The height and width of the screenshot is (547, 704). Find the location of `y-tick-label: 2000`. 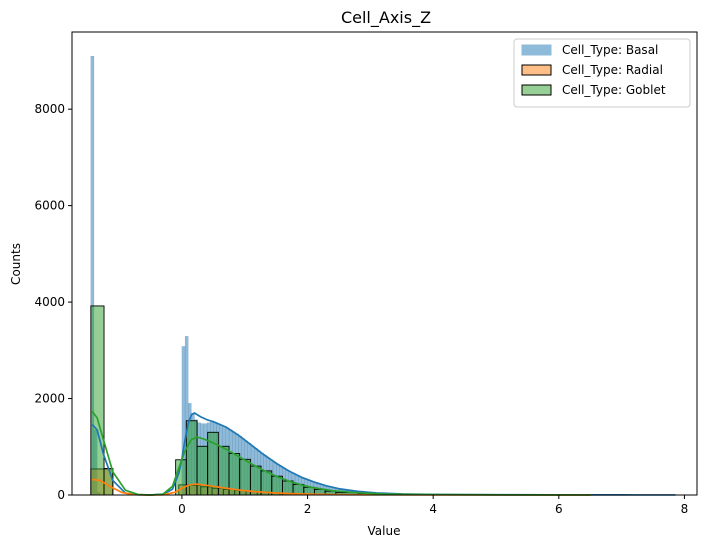

y-tick-label: 2000 is located at coordinates (49, 399).